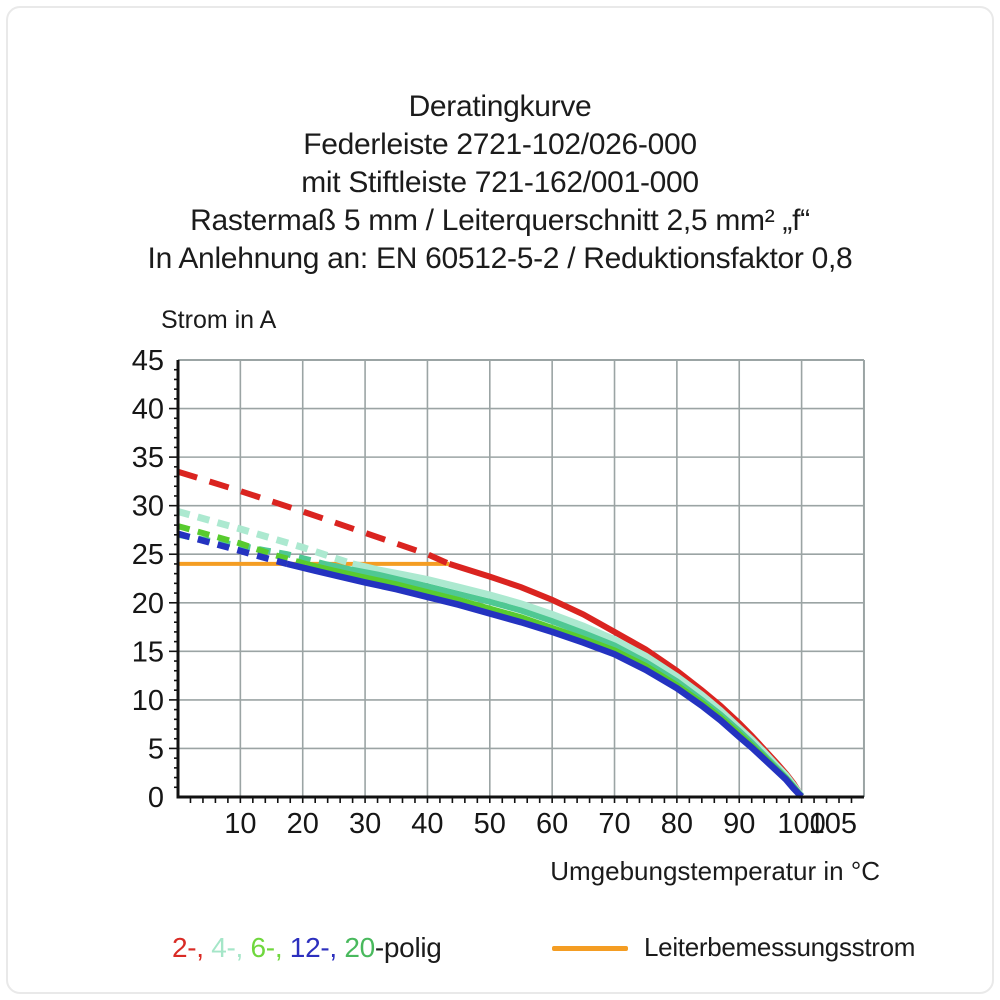 This screenshot has height=1000, width=1000. What do you see at coordinates (500, 106) in the screenshot?
I see `chart-title-line-1: Deratingkurve` at bounding box center [500, 106].